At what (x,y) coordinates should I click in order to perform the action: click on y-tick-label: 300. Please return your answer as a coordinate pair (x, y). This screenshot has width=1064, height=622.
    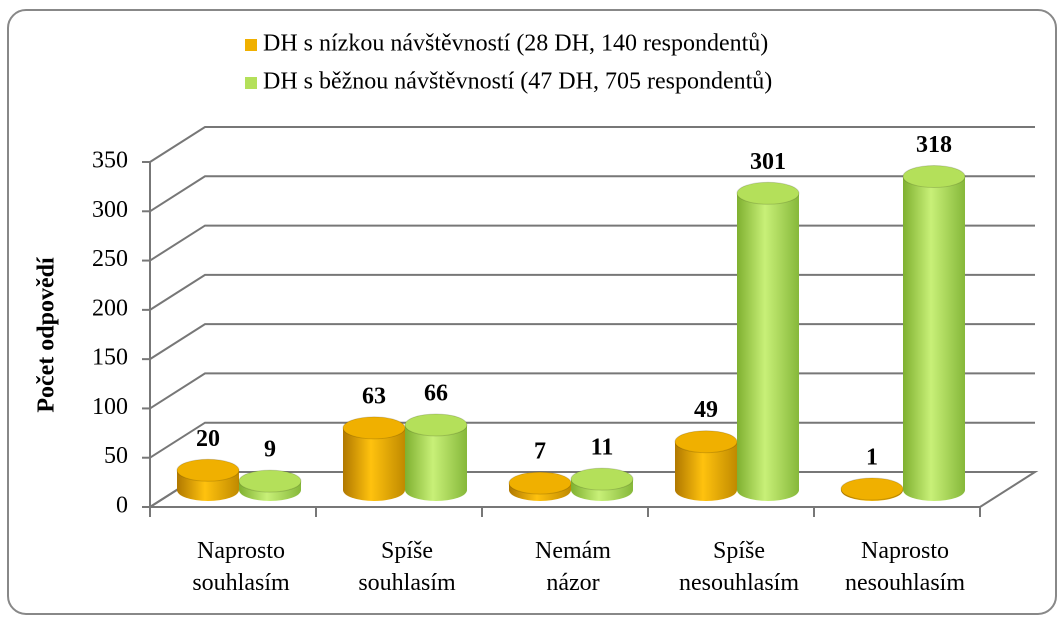
    Looking at the image, I should click on (110, 210).